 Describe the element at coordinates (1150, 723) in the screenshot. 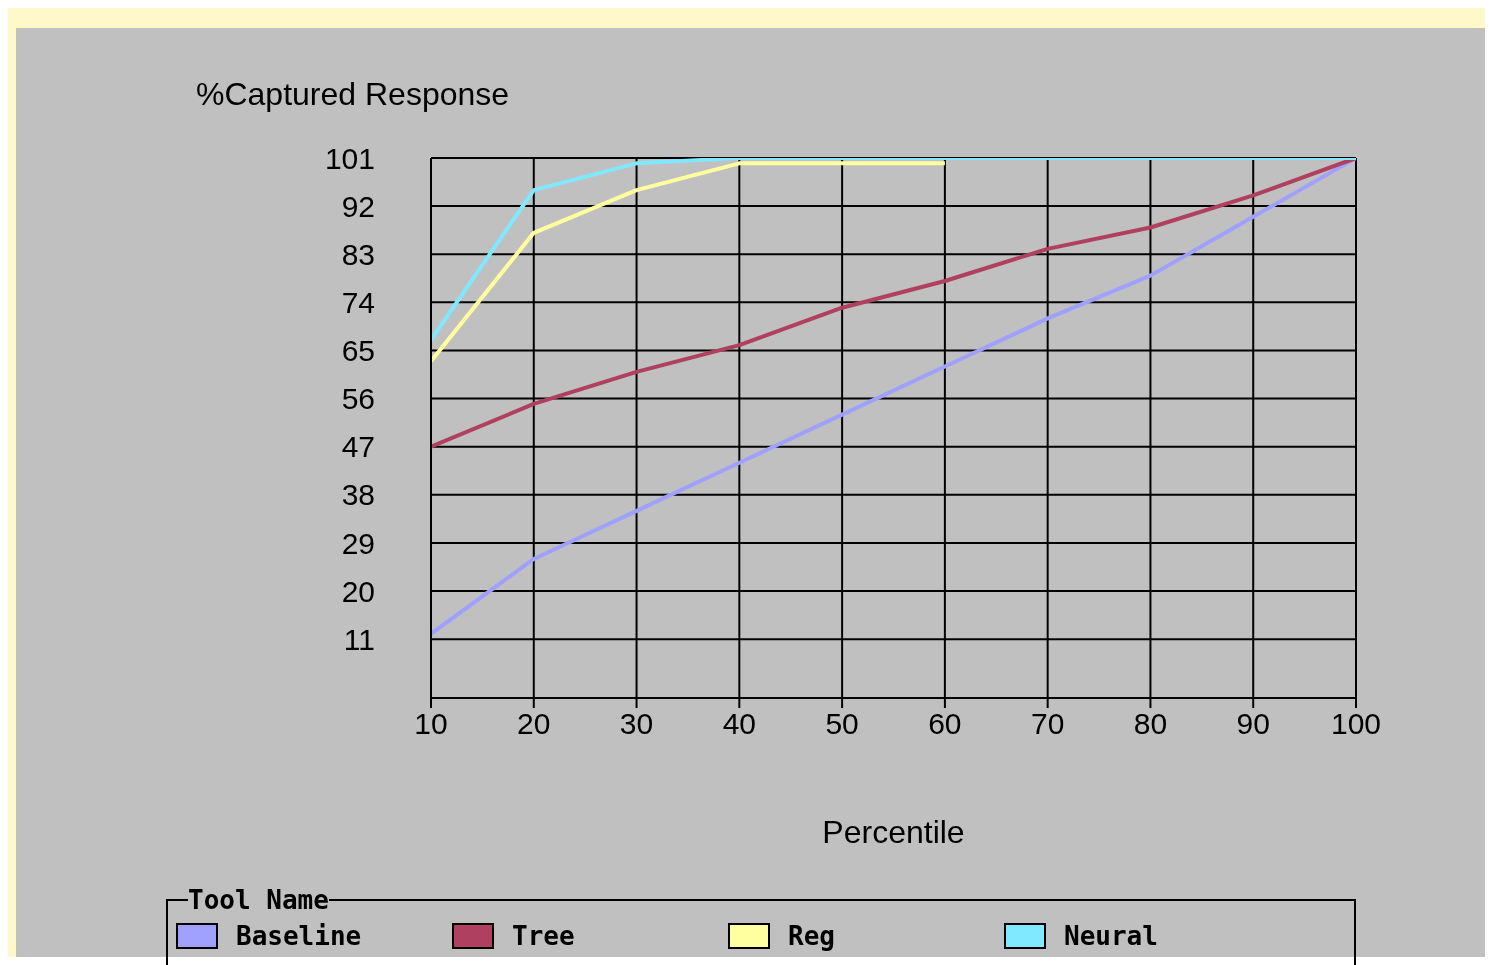

I see `x-tick-label: 80` at that location.